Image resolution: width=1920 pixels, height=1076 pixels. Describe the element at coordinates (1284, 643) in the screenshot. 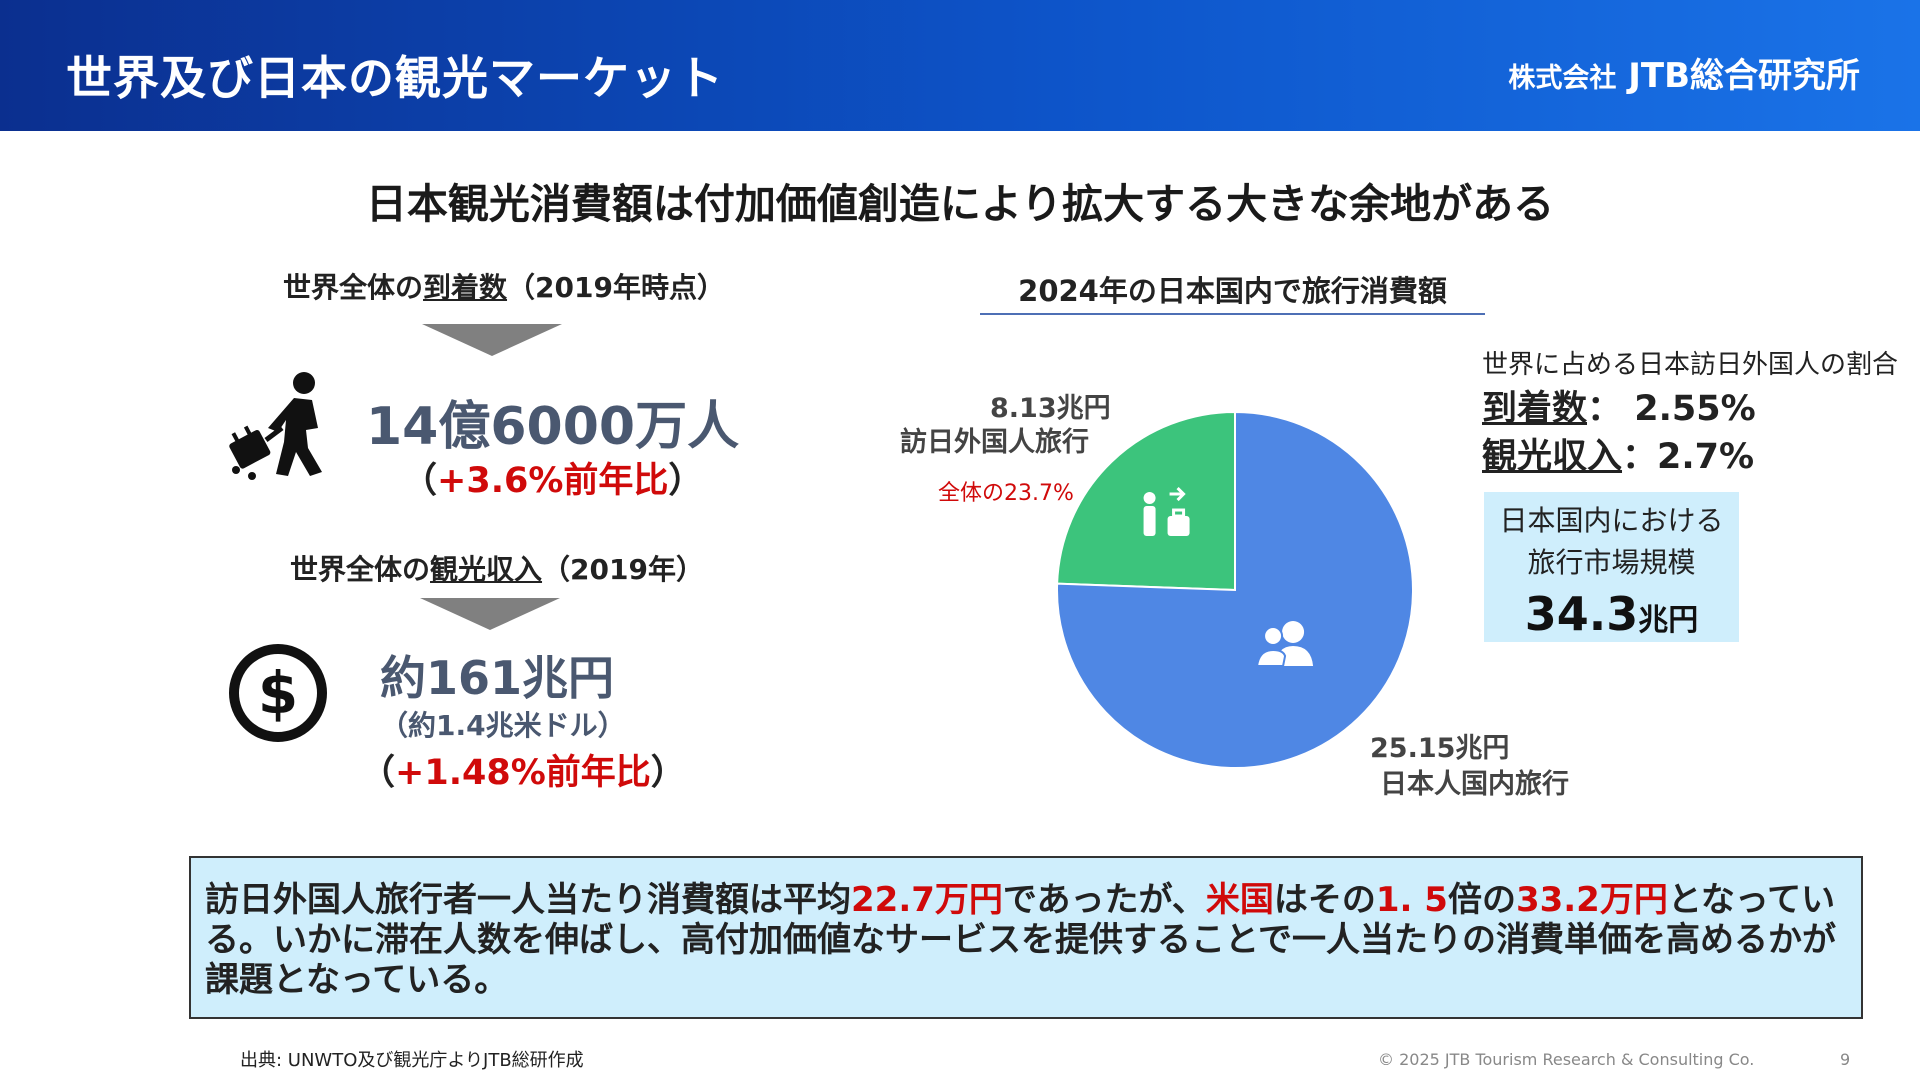

I see `people-icon` at that location.